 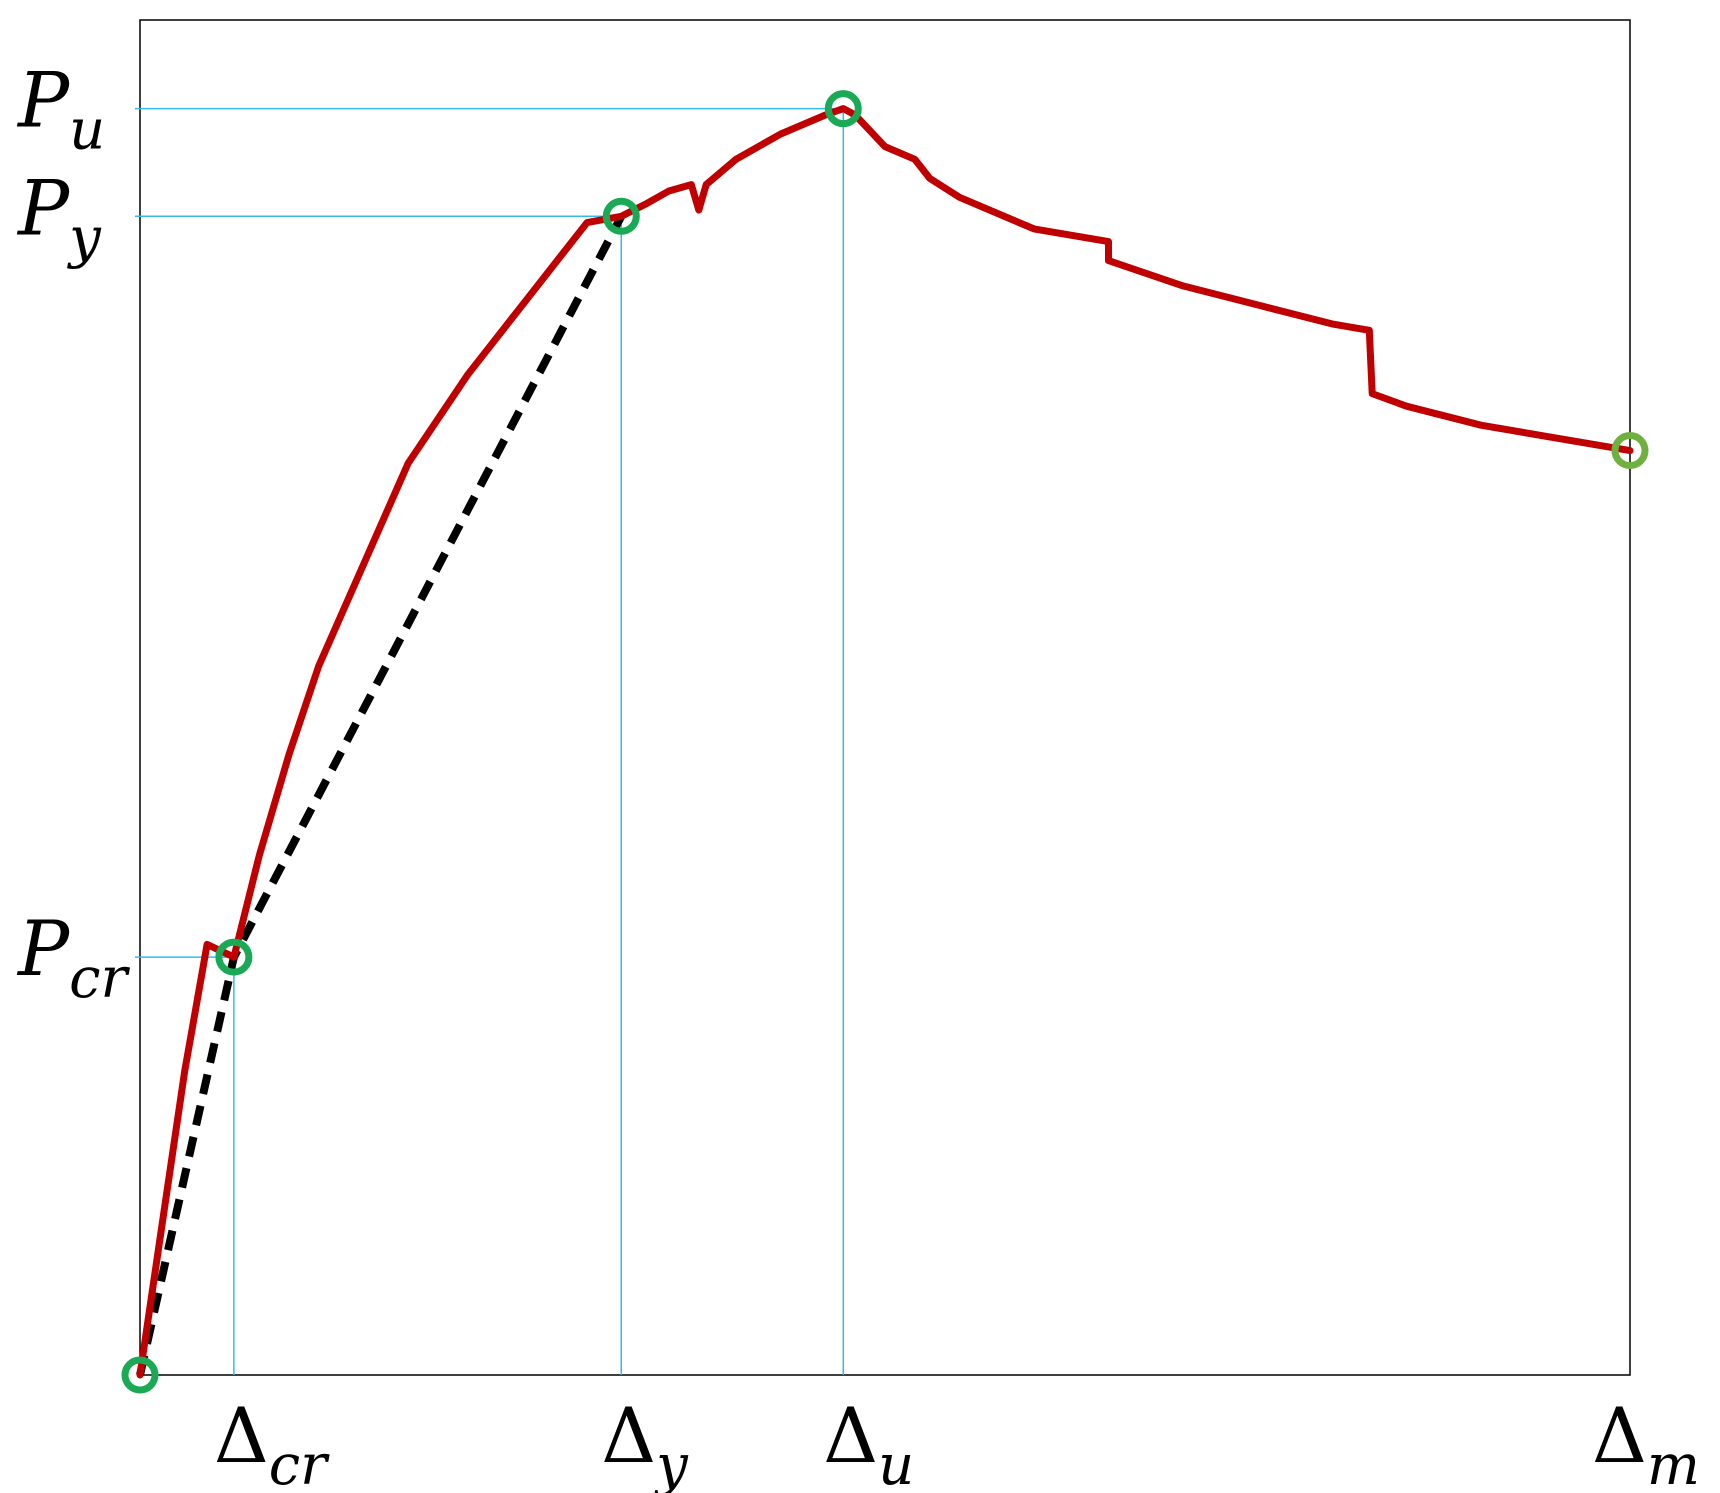 I want to click on x-tick-y: Δy, so click(x=645, y=1442).